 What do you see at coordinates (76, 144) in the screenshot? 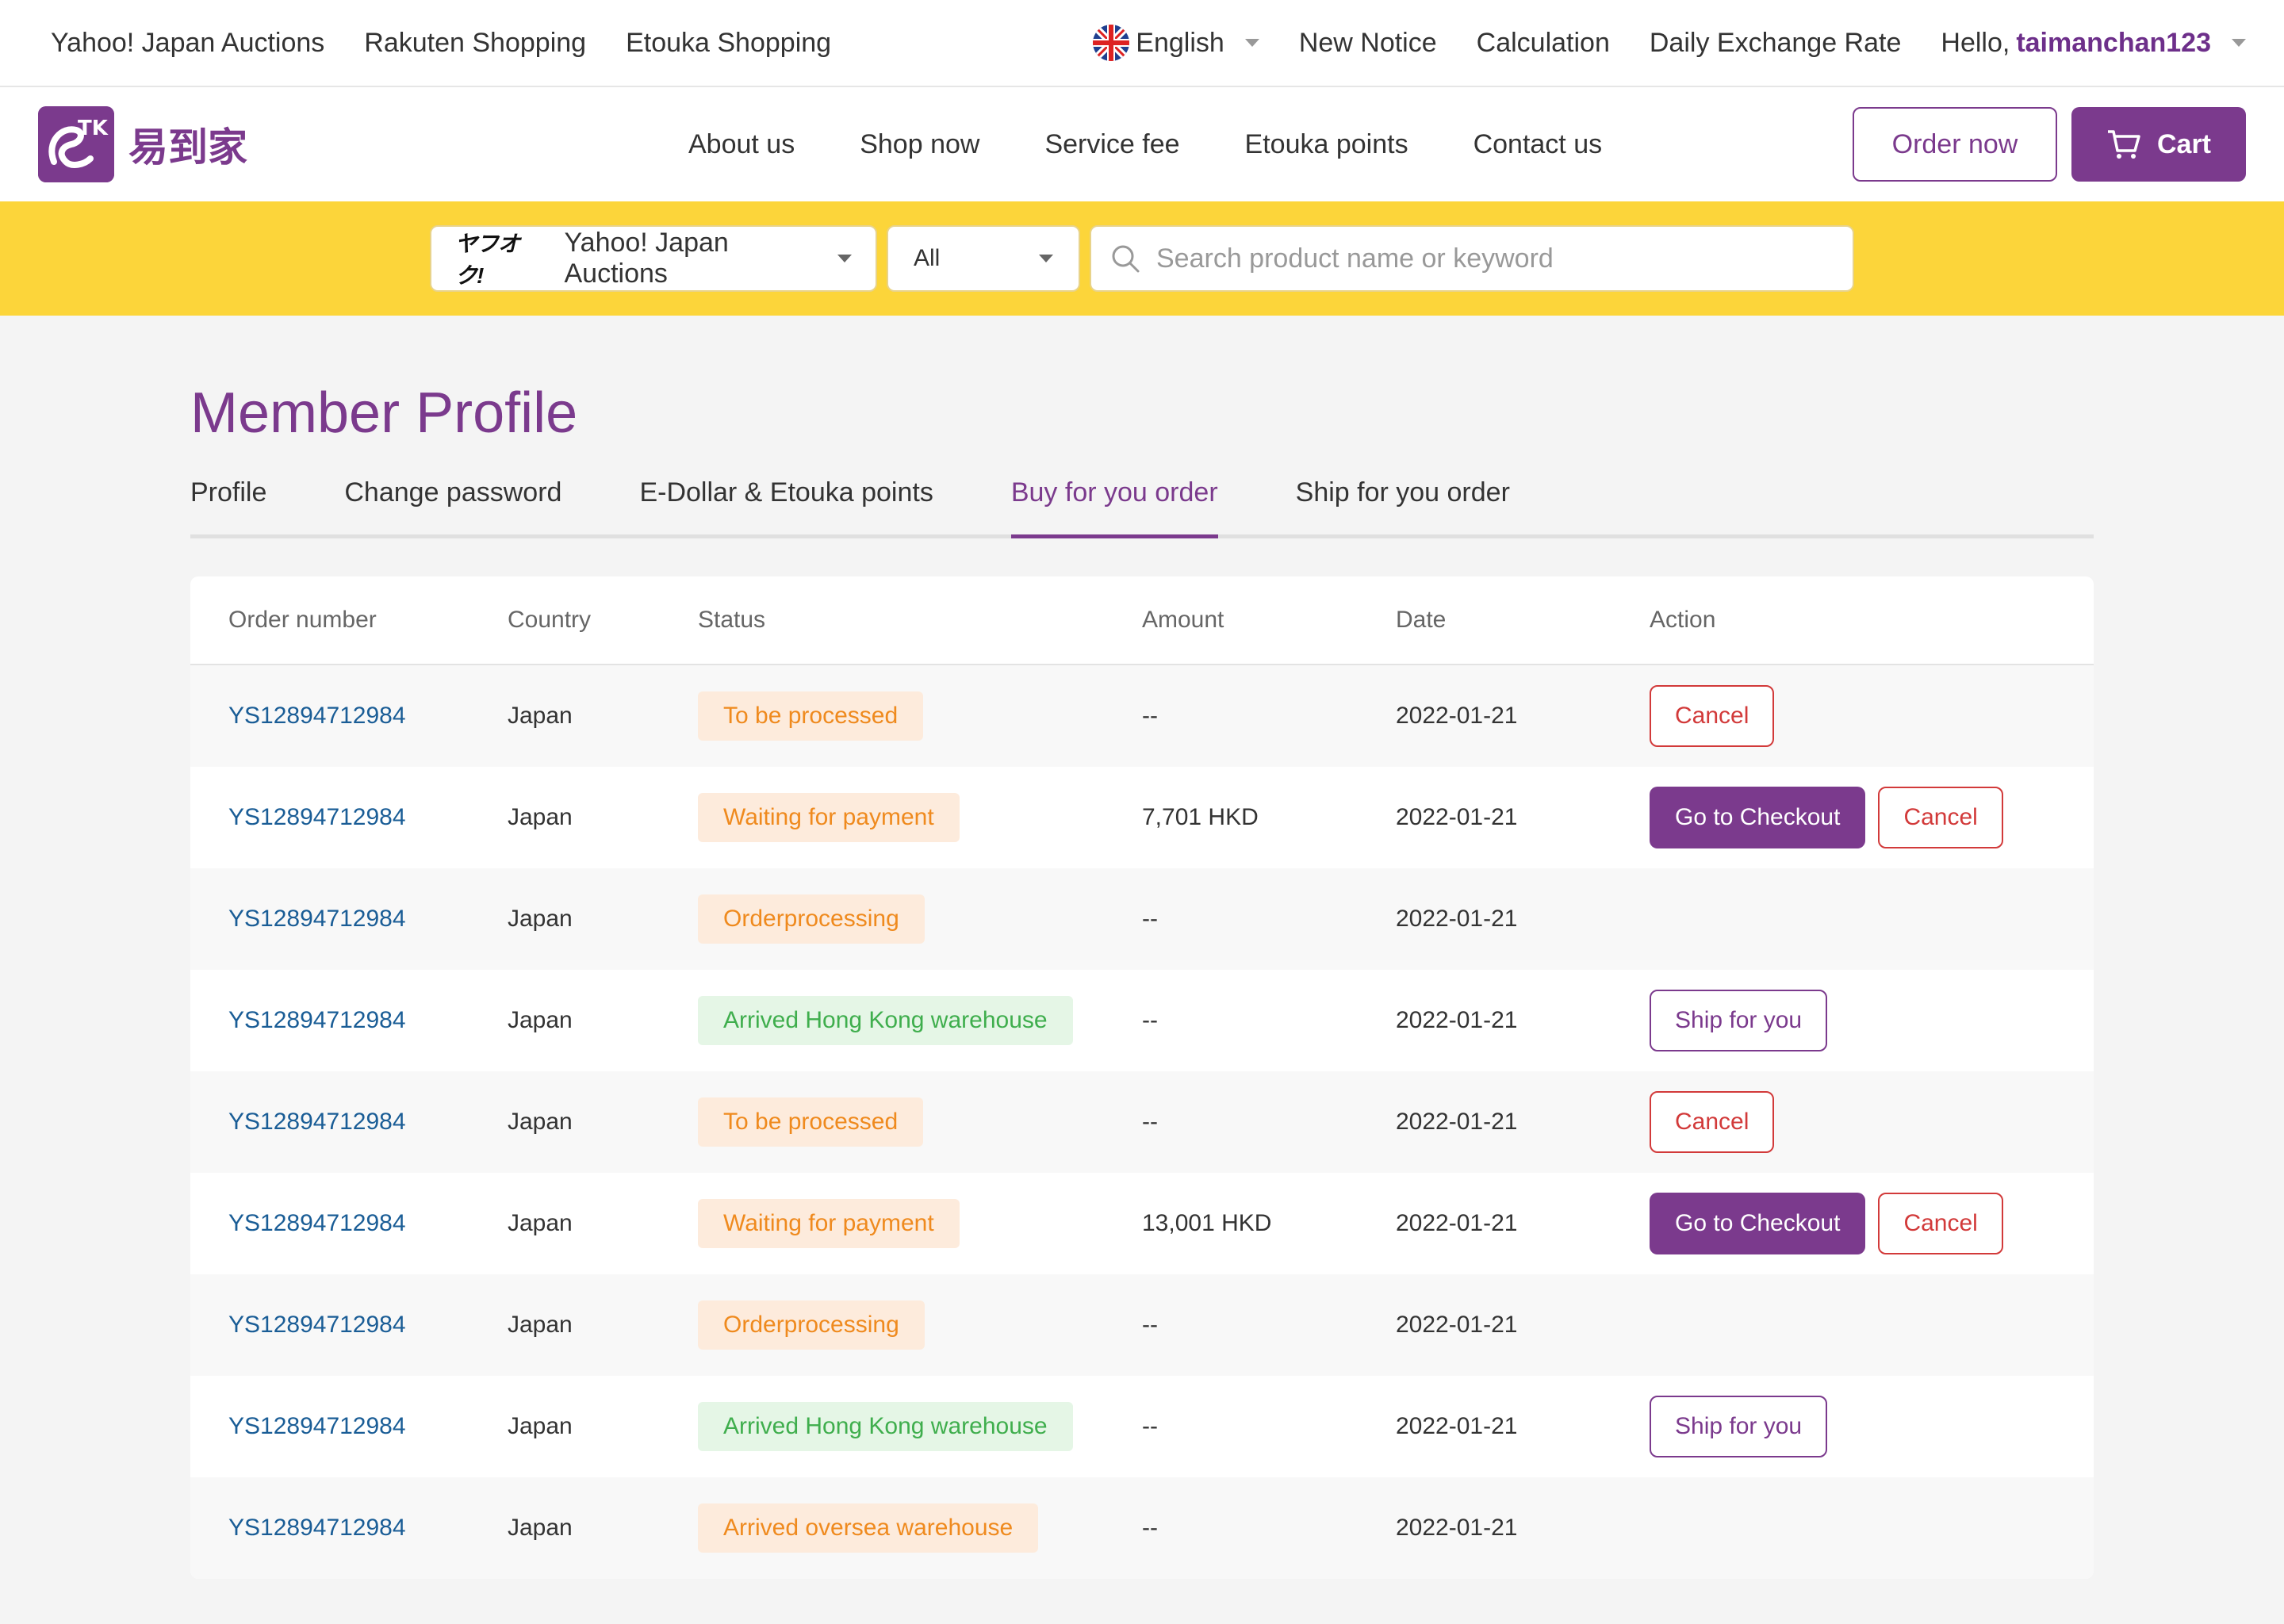
I see `etk-logo-icon: TK` at bounding box center [76, 144].